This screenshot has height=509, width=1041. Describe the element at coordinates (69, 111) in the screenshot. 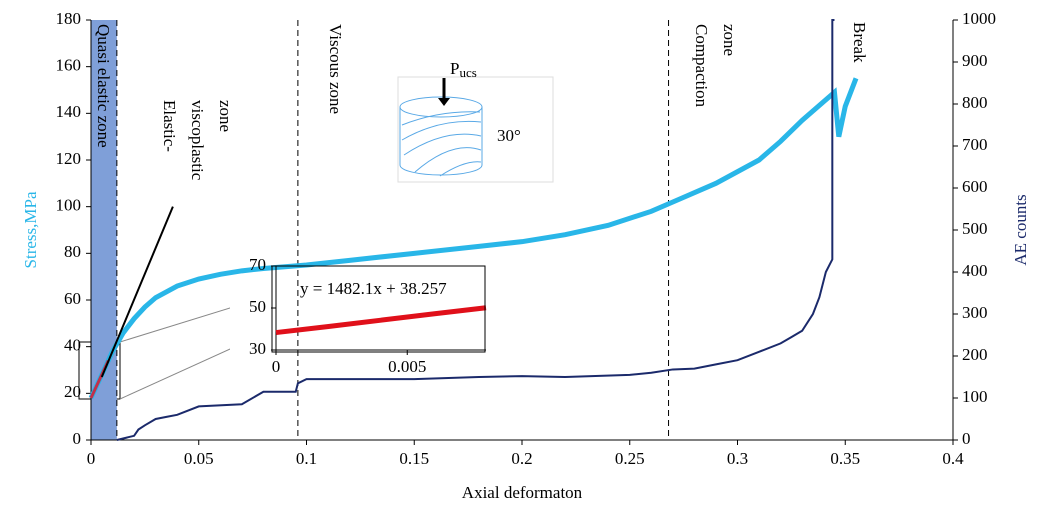

I see `y-tick-label: 140` at that location.